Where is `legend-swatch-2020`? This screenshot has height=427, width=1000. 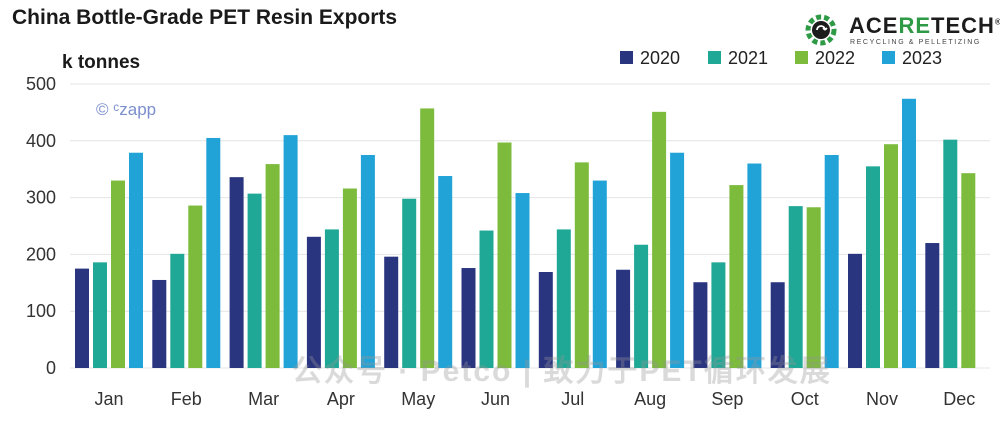 legend-swatch-2020 is located at coordinates (626, 57).